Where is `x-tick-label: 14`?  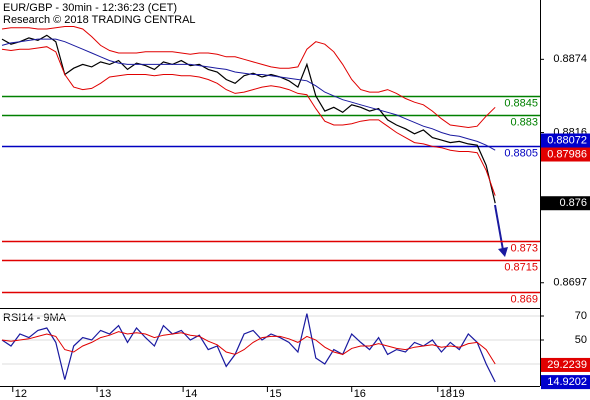
x-tick-label: 14 is located at coordinates (191, 394).